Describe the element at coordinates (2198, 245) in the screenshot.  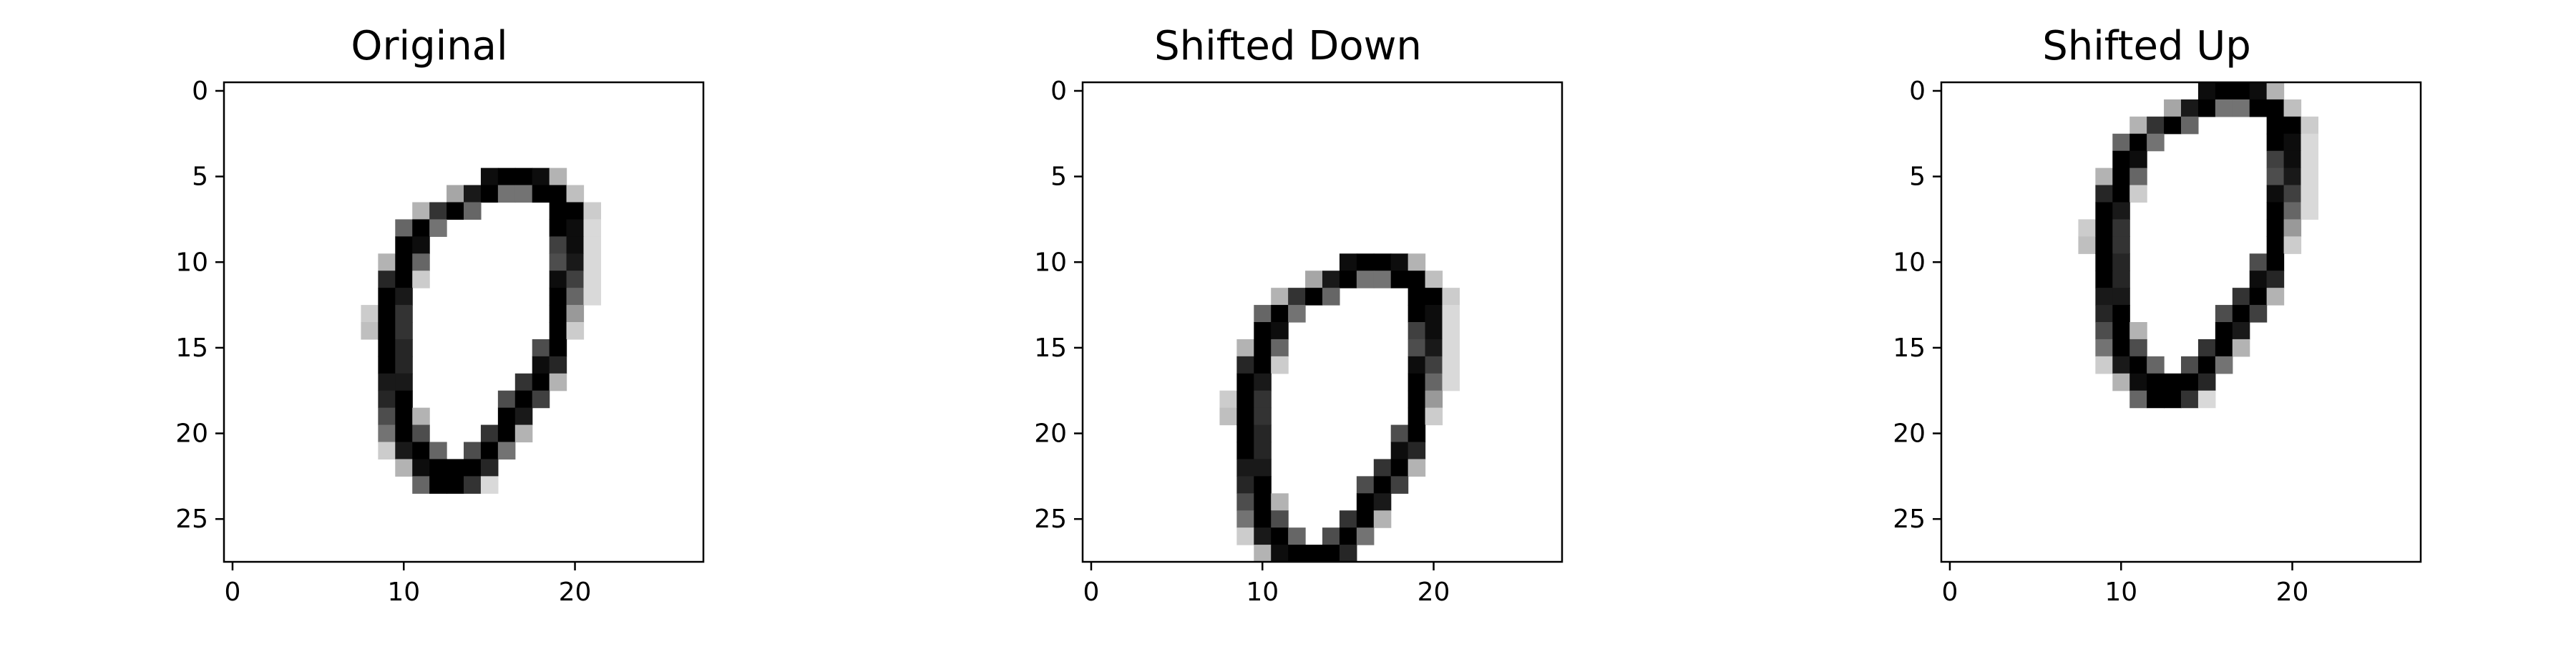
I see `pixel-grid` at that location.